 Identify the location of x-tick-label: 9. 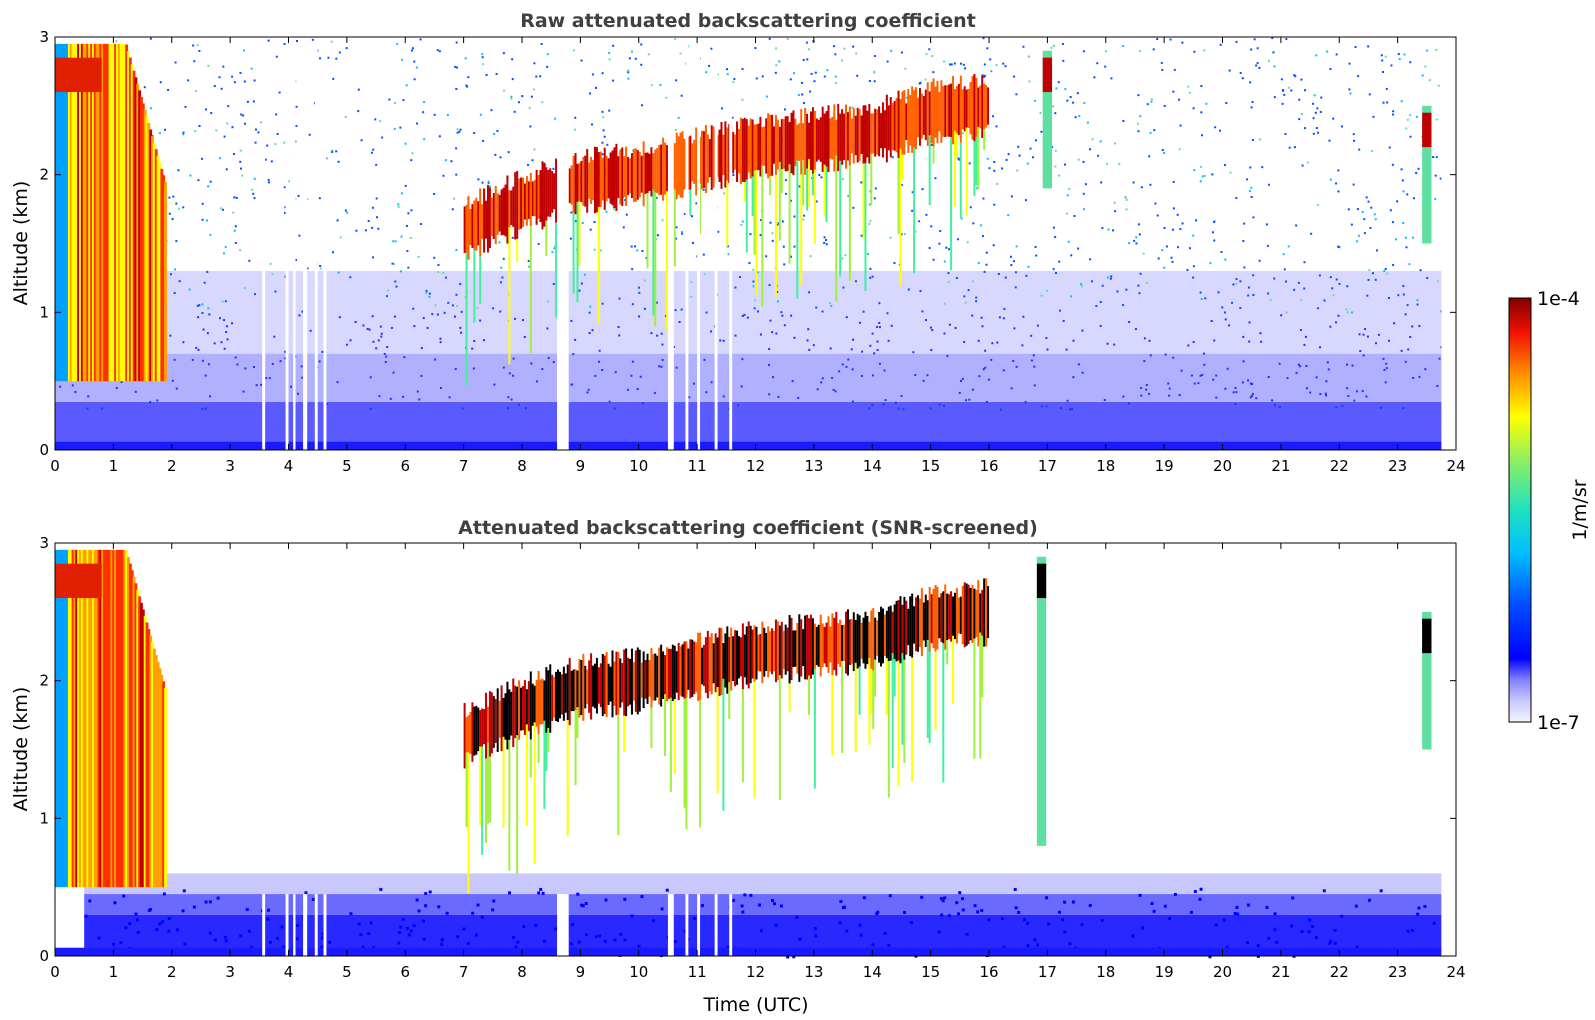
(581, 466).